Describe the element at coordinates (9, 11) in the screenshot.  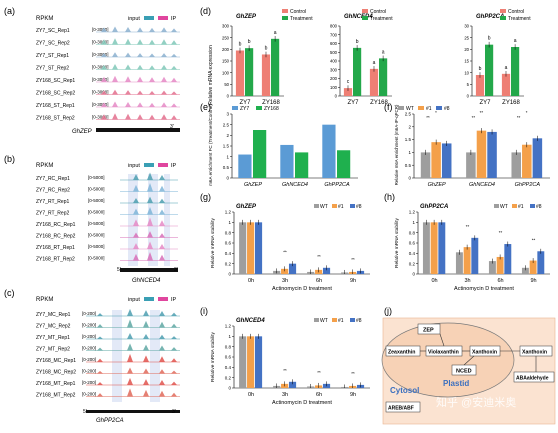
I see `panel-a-label: (a)` at that location.